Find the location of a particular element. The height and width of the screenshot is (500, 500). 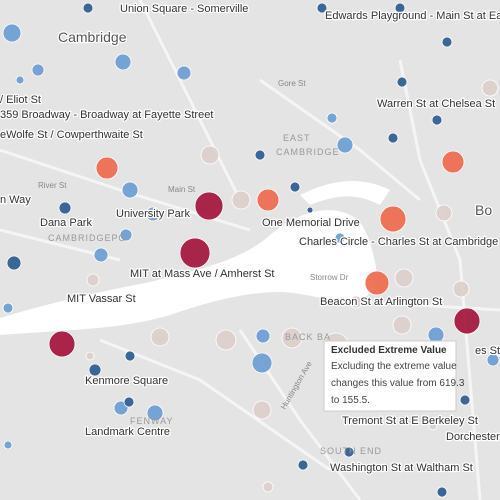

map-label: es St is located at coordinates (487, 351).